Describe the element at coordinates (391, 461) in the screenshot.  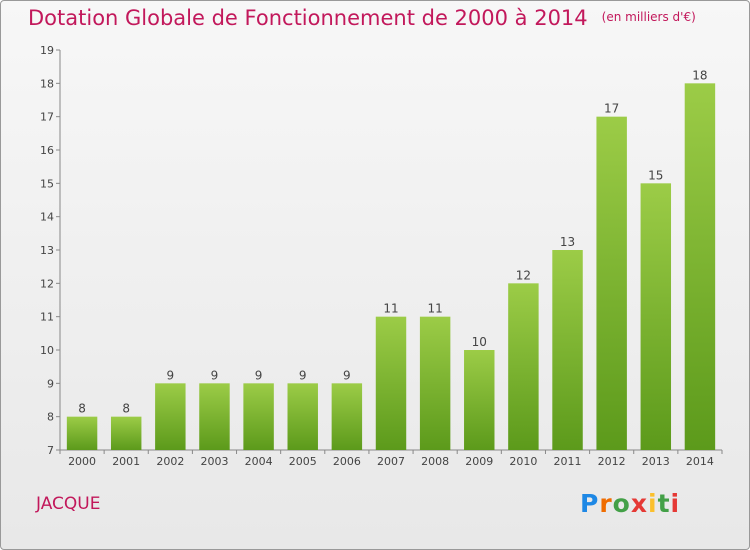
I see `x-tick-label: 2007` at that location.